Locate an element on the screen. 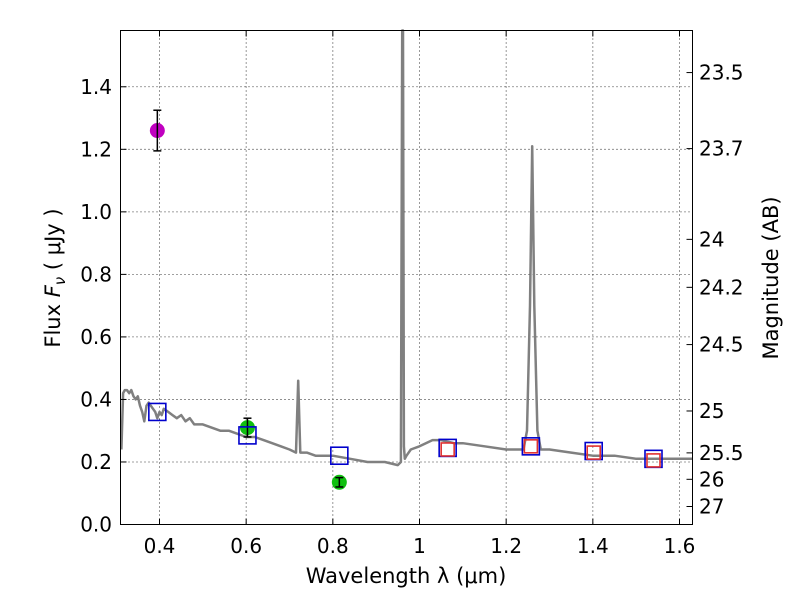 The image size is (800, 600). y-tick-label: 1.4 is located at coordinates (96, 87).